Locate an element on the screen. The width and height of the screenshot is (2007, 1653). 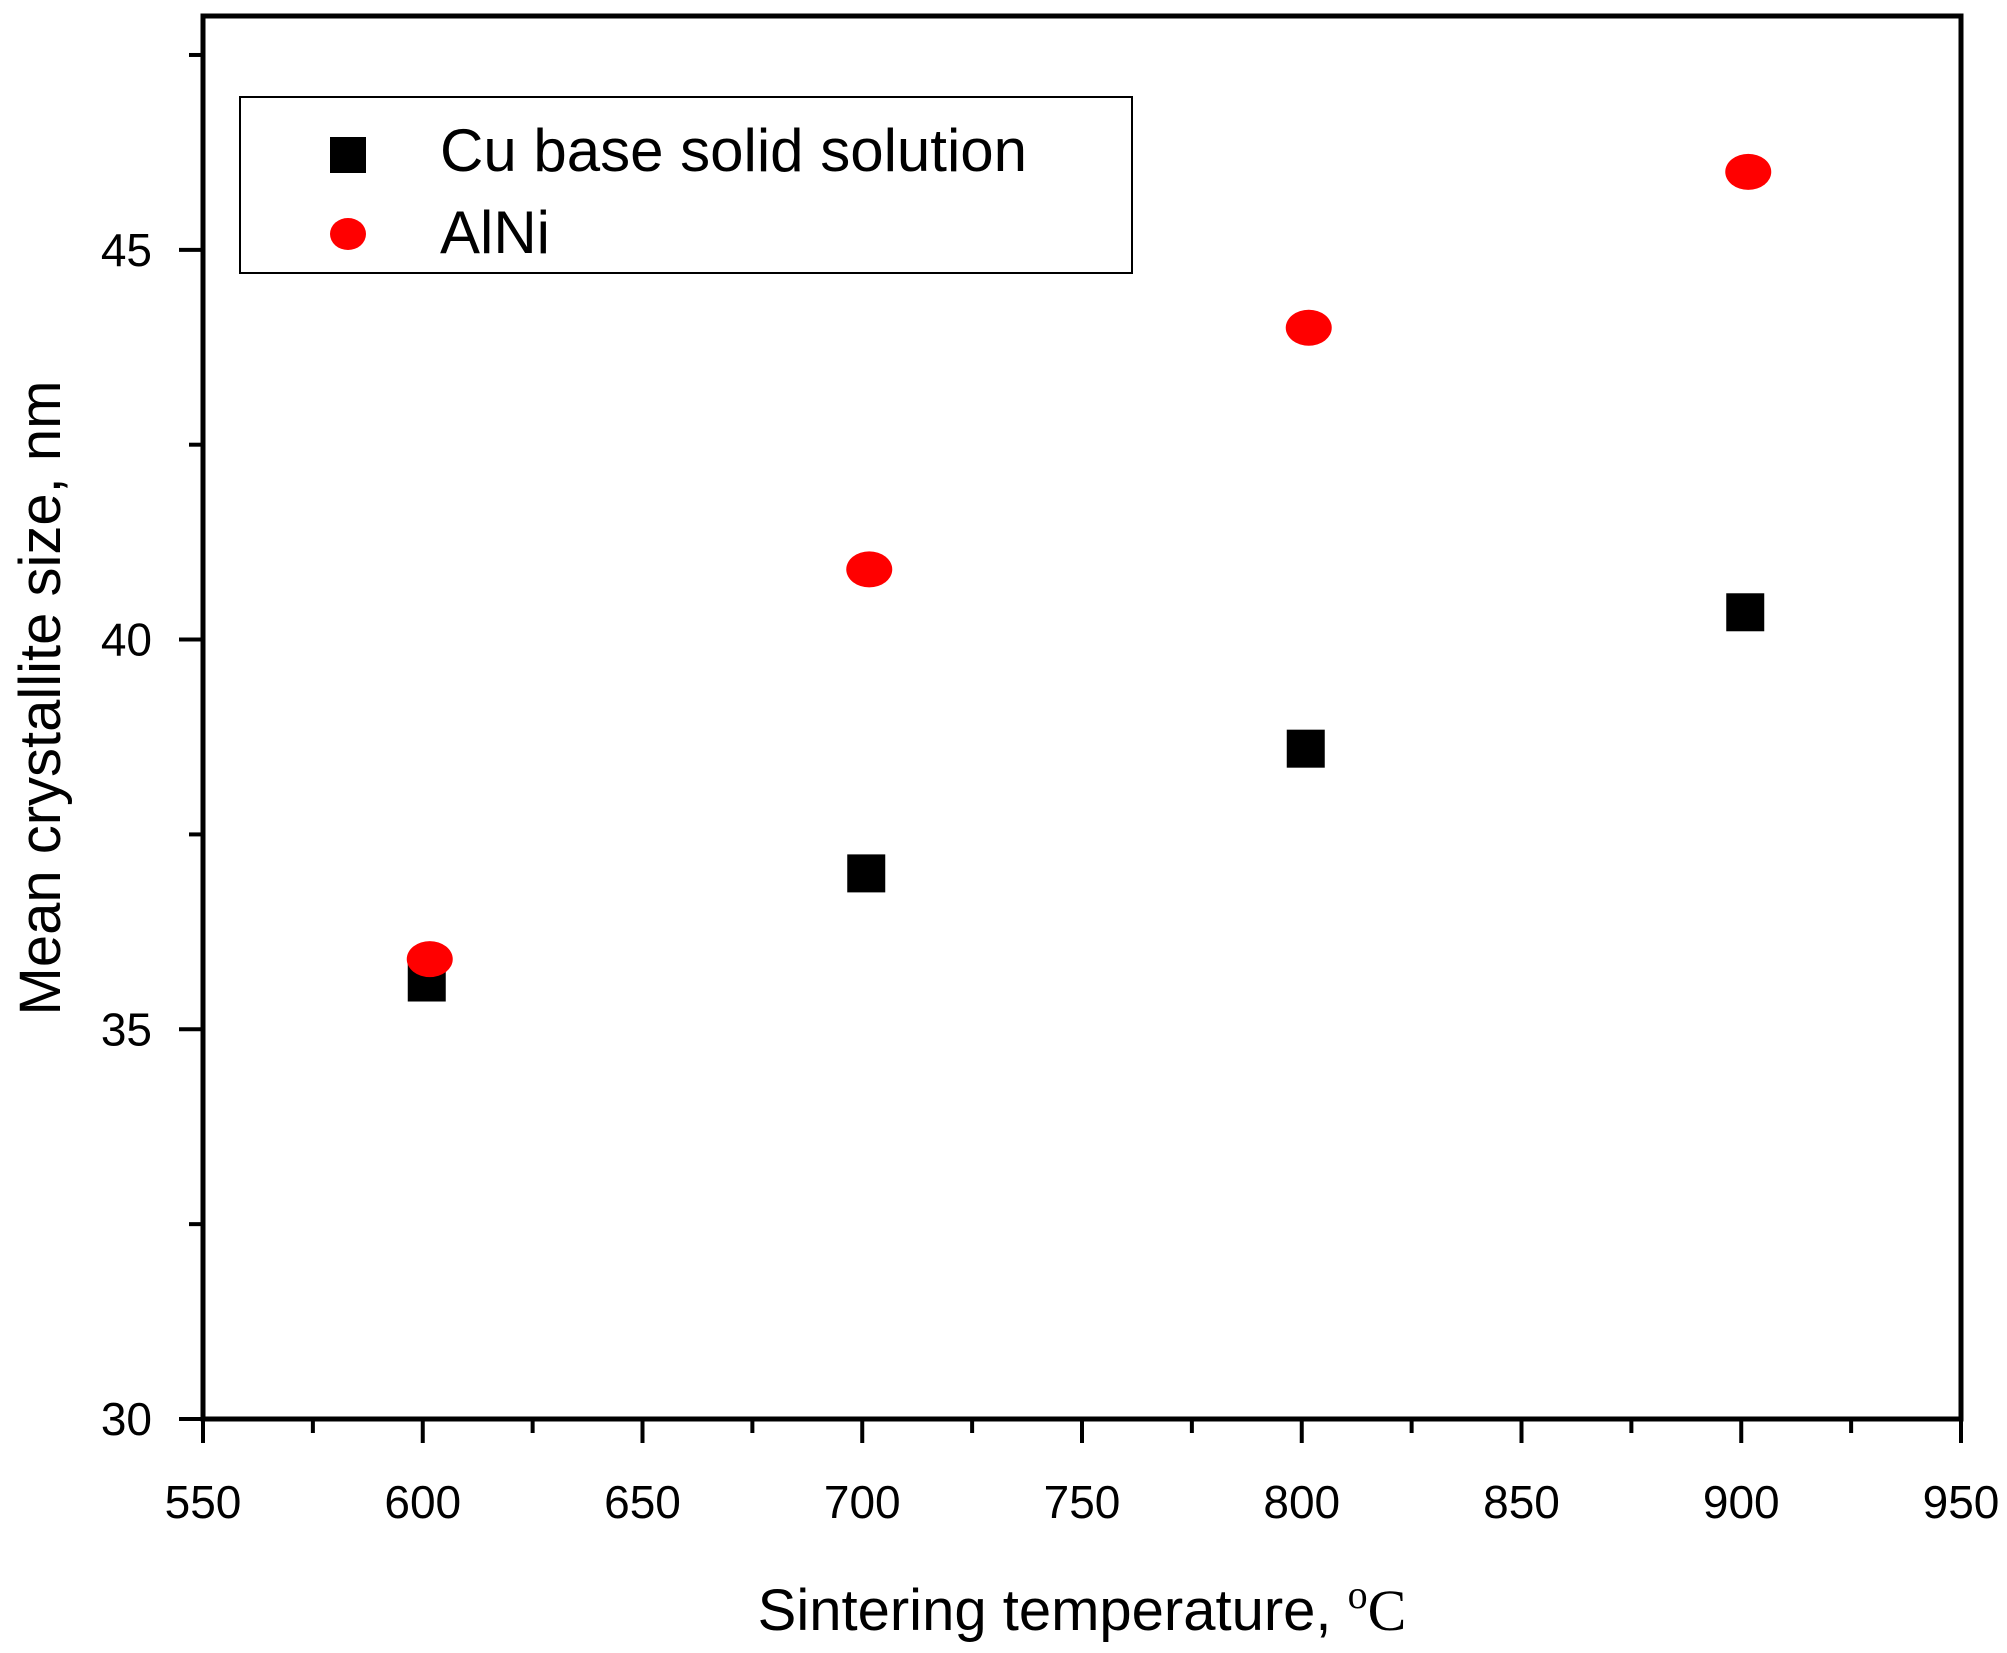
x-tick-label: 550 is located at coordinates (203, 1502).